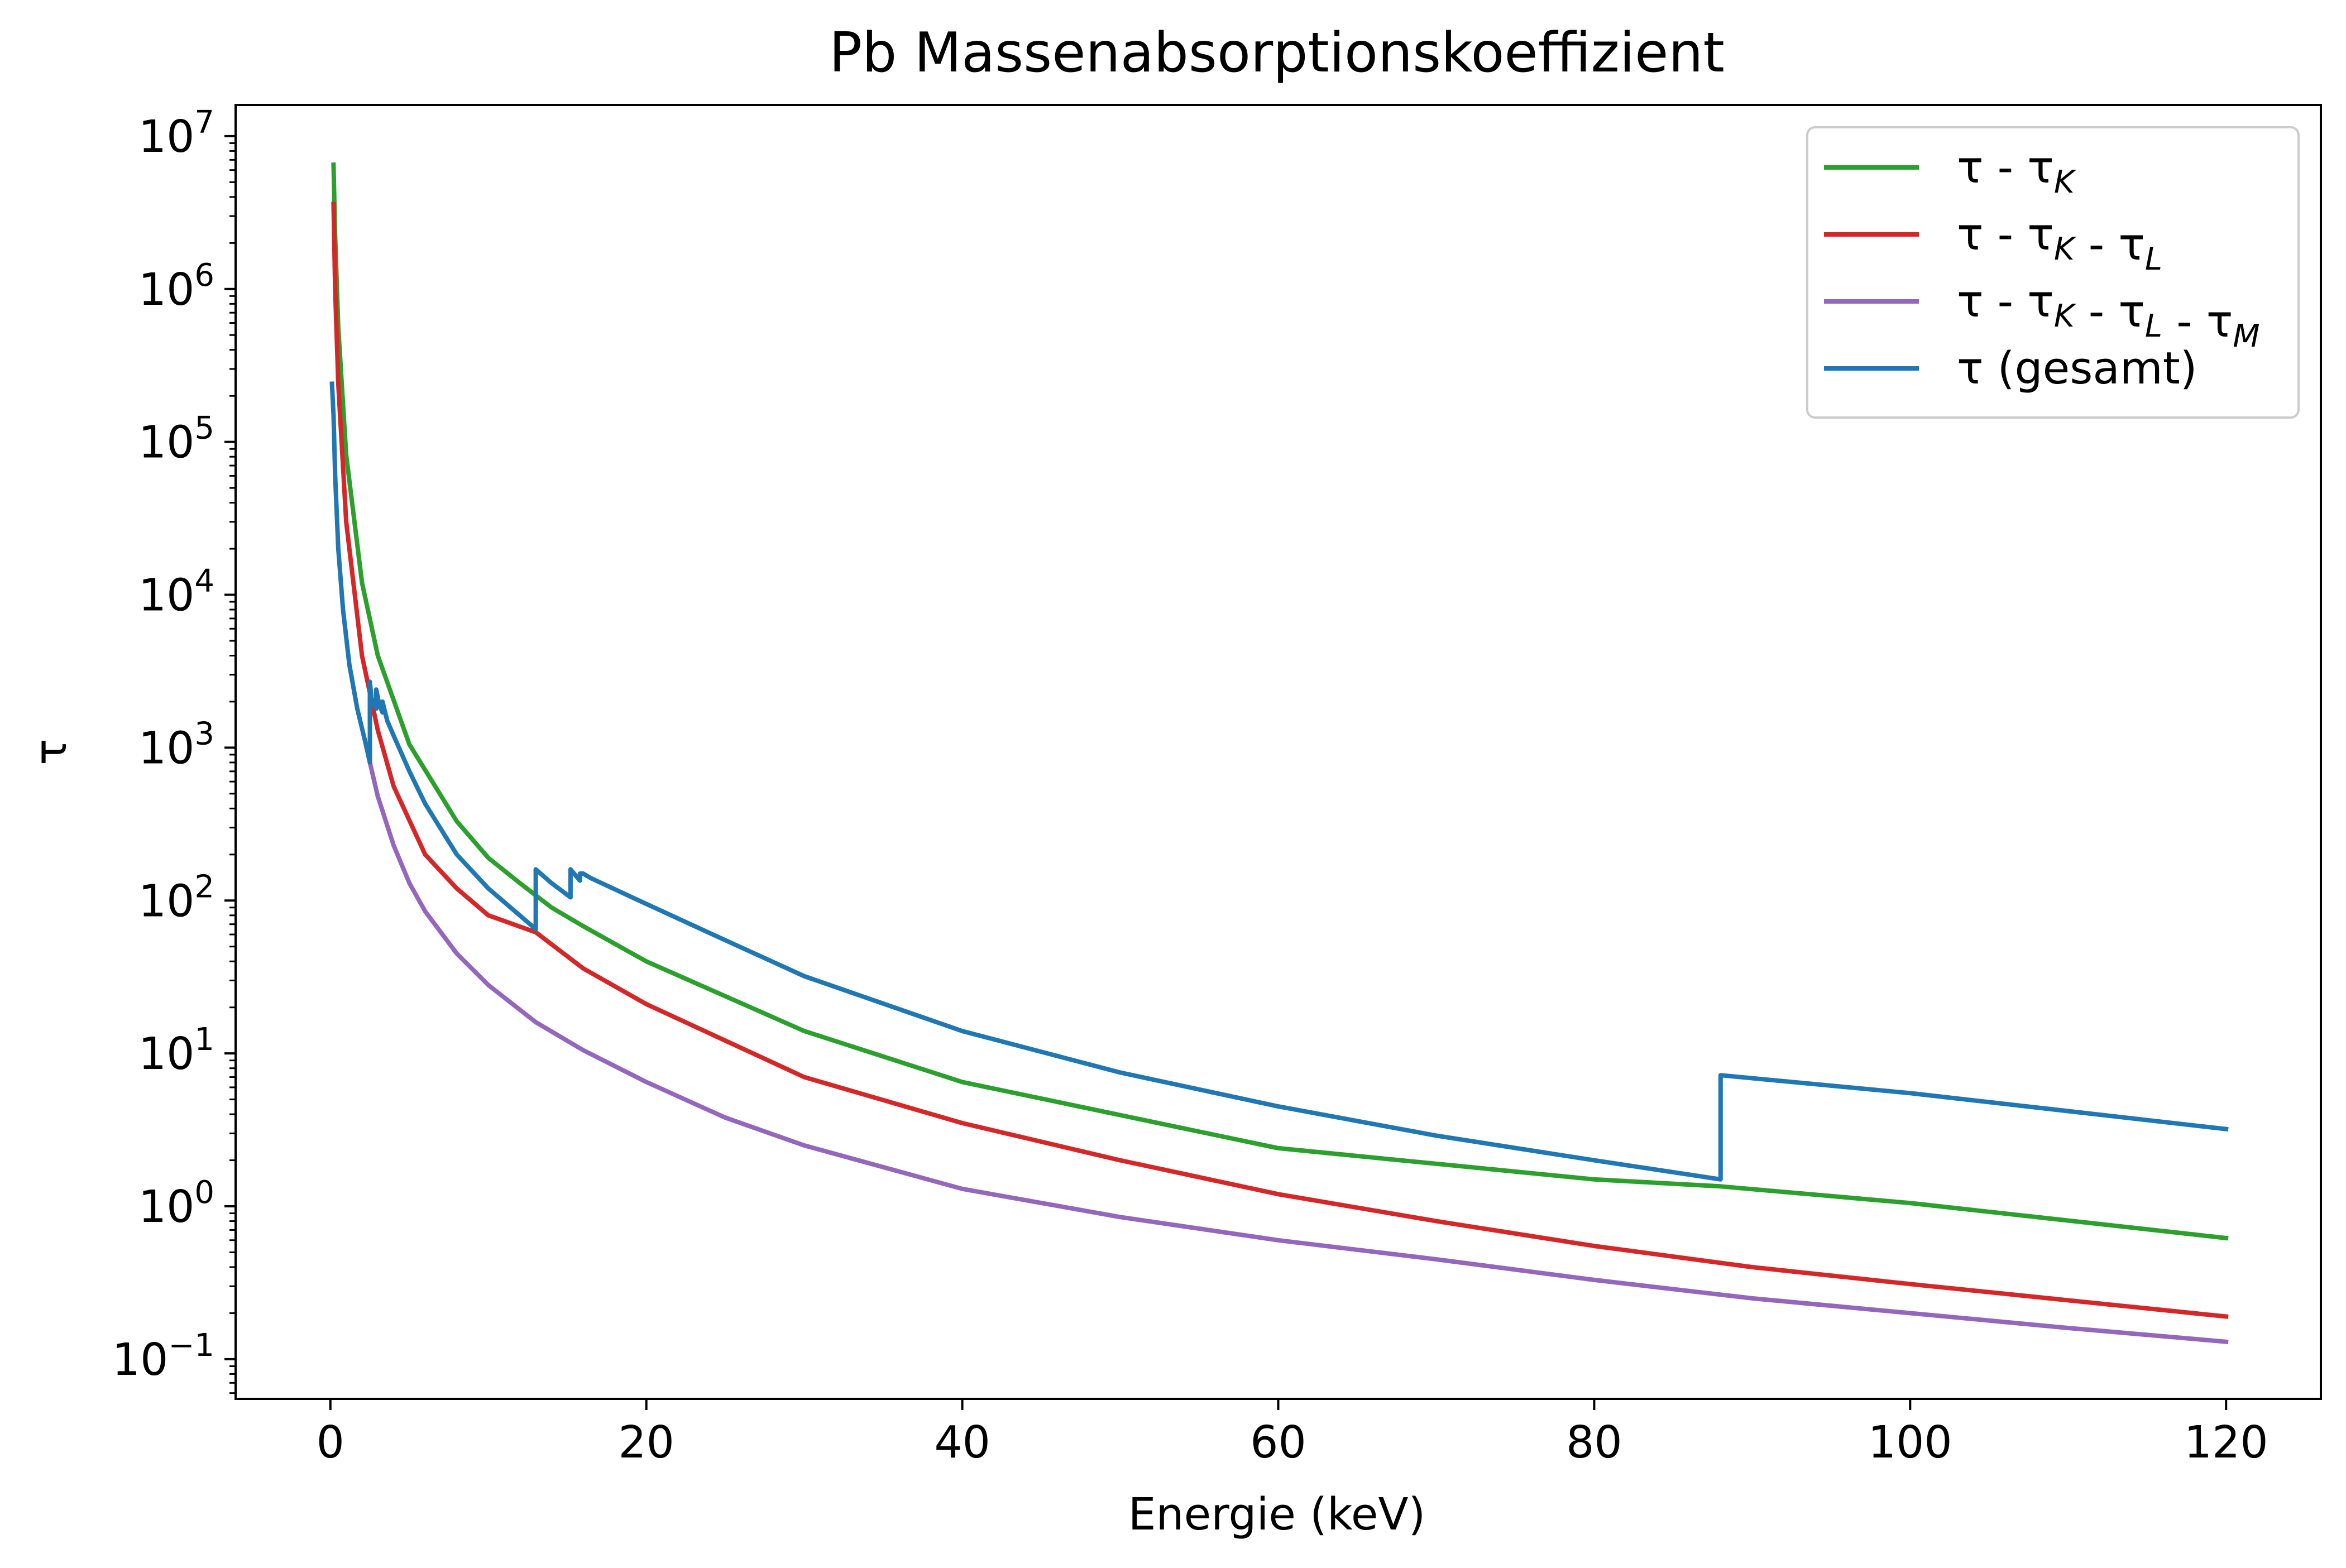 Image resolution: width=2346 pixels, height=1568 pixels. Describe the element at coordinates (176, 439) in the screenshot. I see `y-tick-label: 10⁵` at that location.